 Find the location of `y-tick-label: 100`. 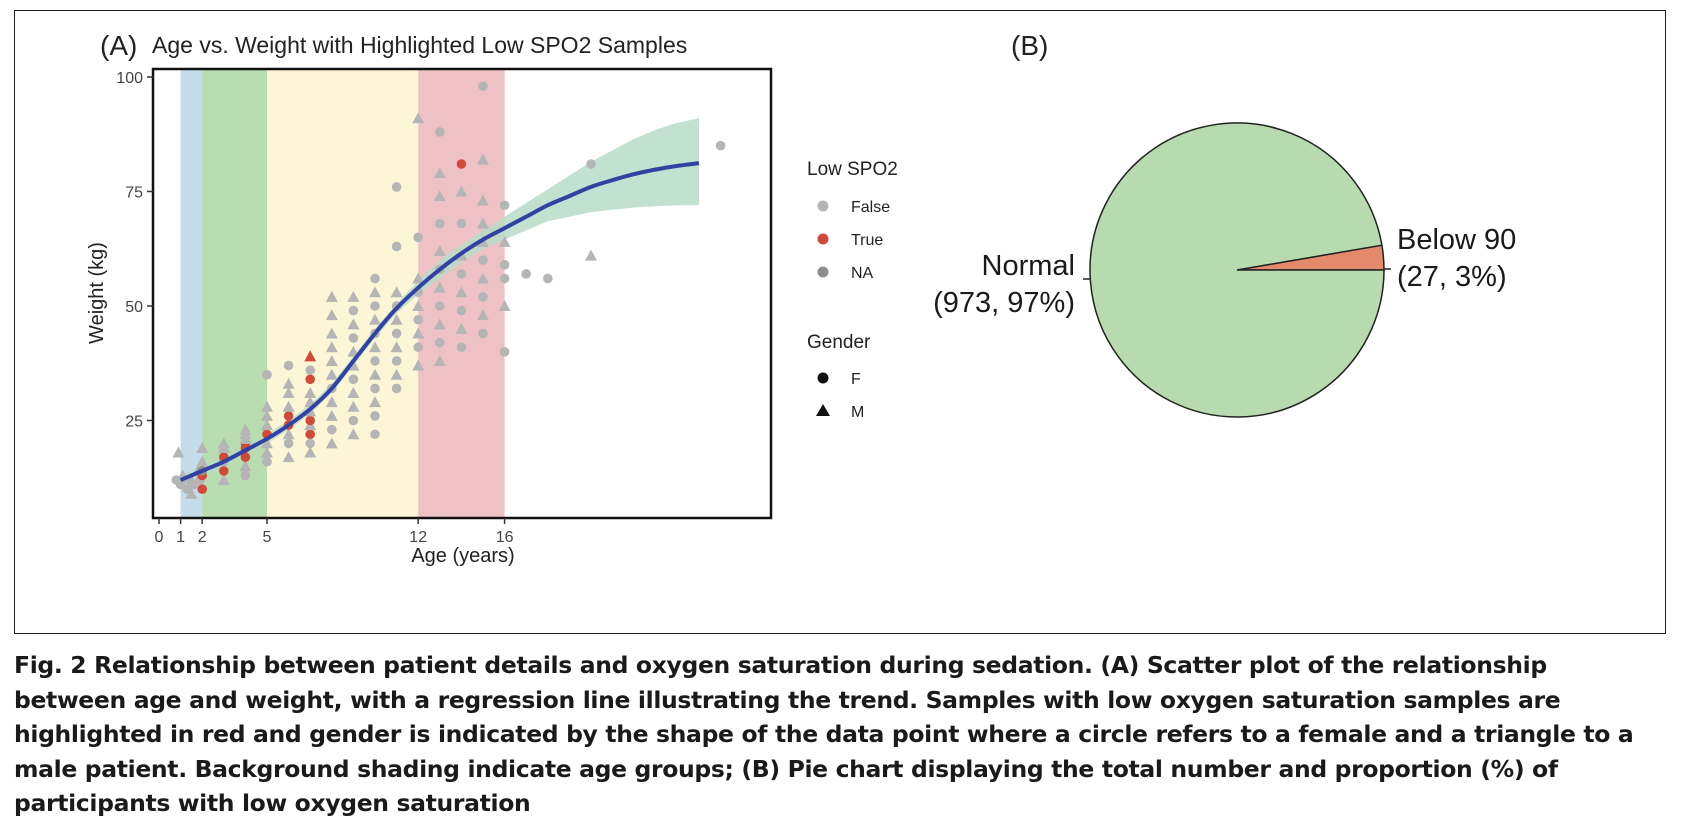

y-tick-label: 100 is located at coordinates (129, 78).